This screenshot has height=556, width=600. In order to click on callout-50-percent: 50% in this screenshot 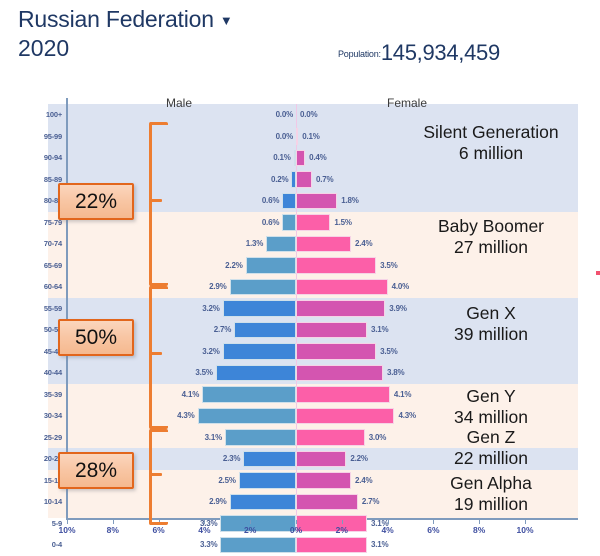, I will do `click(96, 337)`.